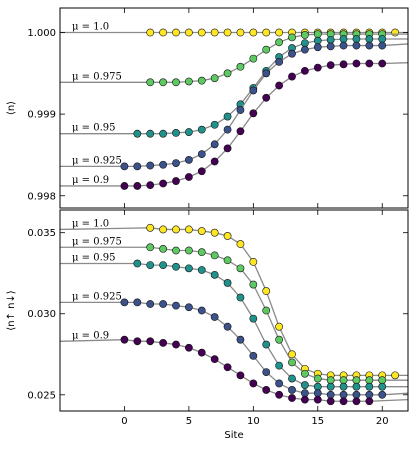 This screenshot has height=449, width=415. Describe the element at coordinates (97, 296) in the screenshot. I see `bottom-series-label: μ = 0.925` at that location.